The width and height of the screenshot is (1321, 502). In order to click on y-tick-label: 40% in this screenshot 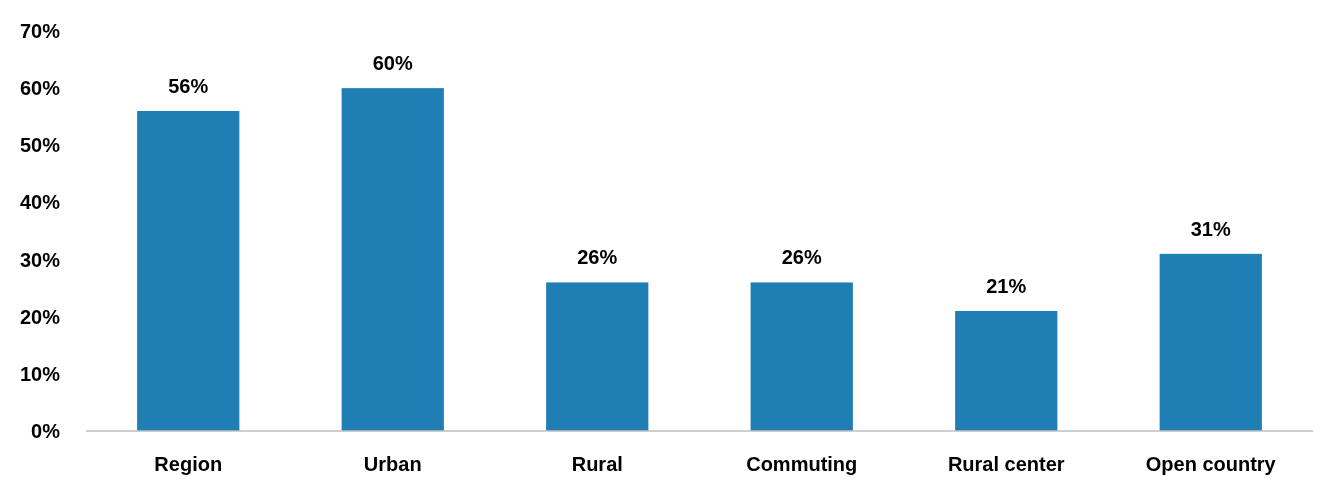, I will do `click(40, 202)`.